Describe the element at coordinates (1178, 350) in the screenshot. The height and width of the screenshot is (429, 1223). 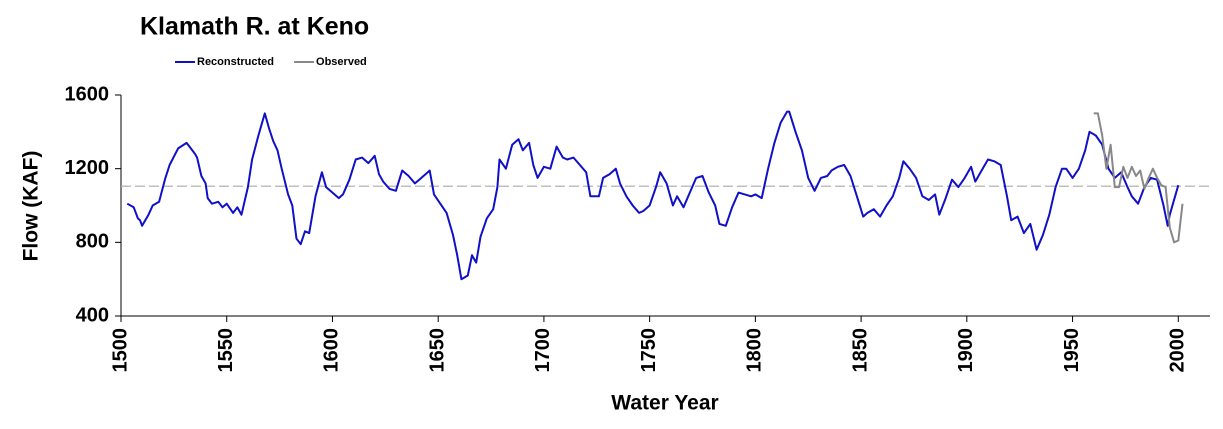
I see `x-tick-label: 2000` at that location.